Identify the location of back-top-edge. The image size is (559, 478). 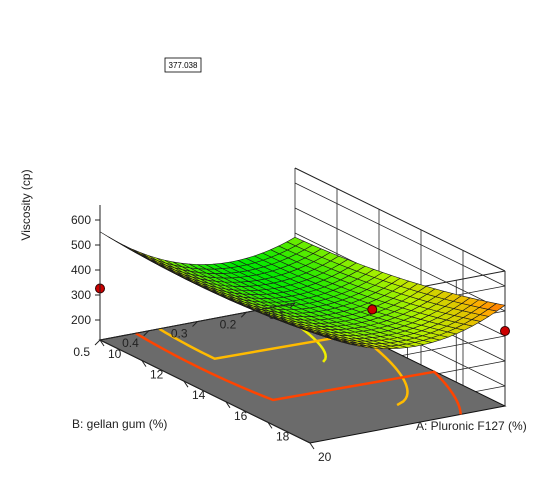
(400, 219).